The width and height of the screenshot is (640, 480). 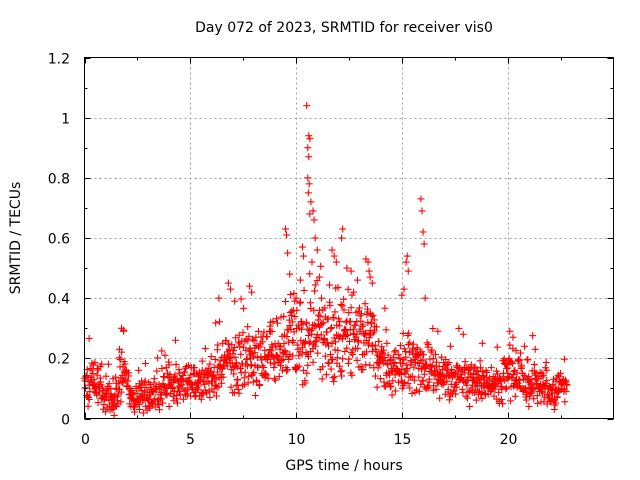 What do you see at coordinates (59, 300) in the screenshot?
I see `y-tick-label: 0.4` at bounding box center [59, 300].